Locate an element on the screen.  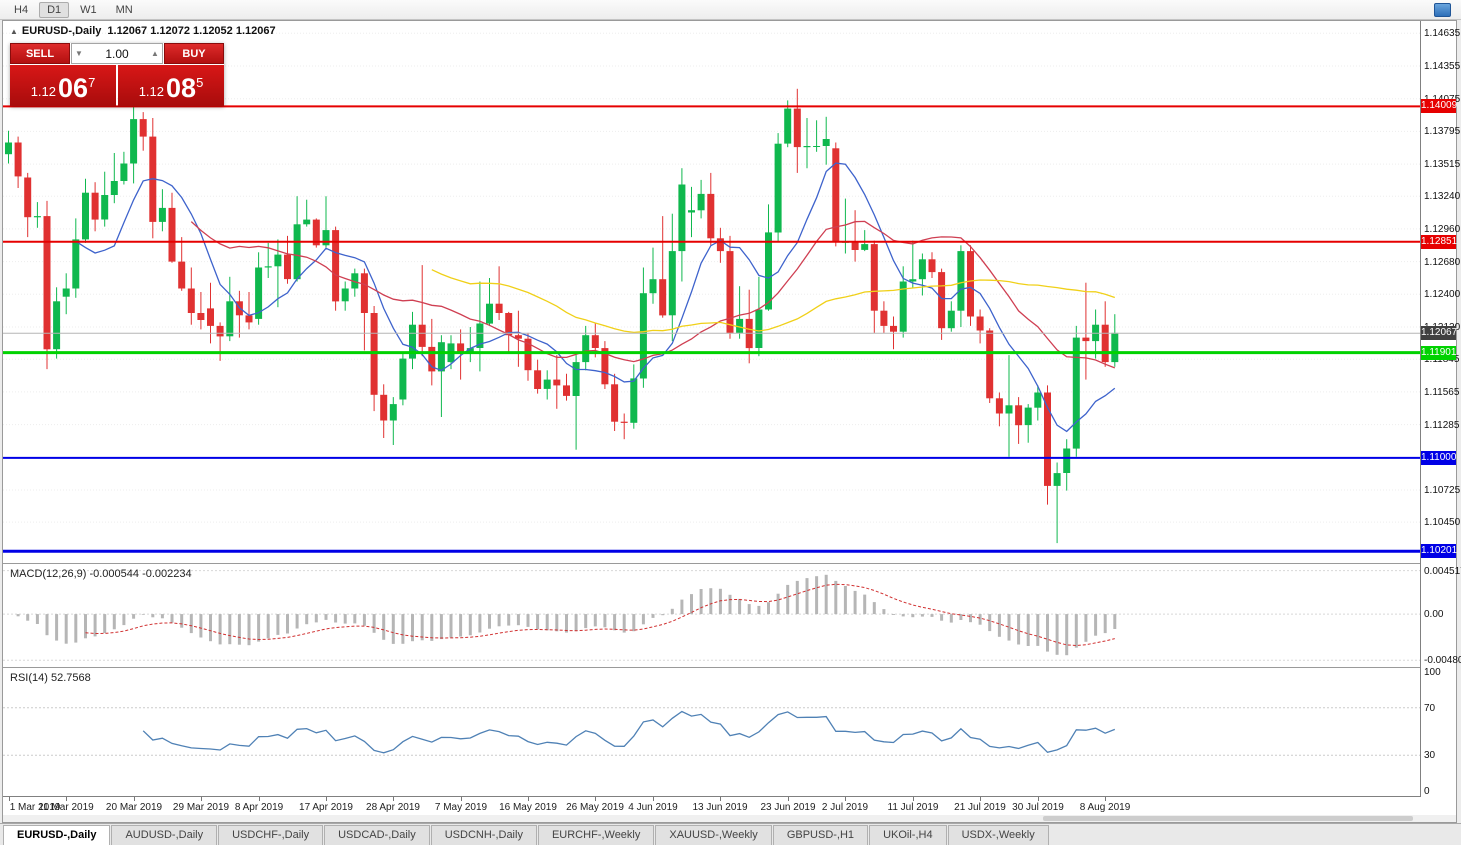
tab-usdcnh-daily: USDCNH-,Daily is located at coordinates (483, 835).